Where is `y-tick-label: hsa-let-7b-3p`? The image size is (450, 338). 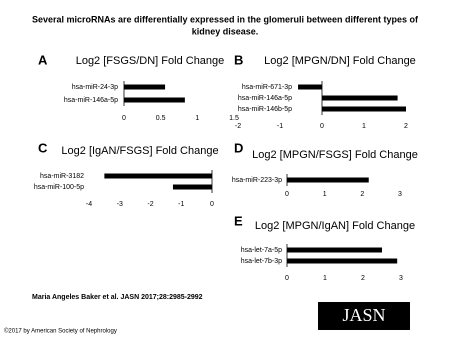
y-tick-label: hsa-let-7b-3p is located at coordinates (261, 261).